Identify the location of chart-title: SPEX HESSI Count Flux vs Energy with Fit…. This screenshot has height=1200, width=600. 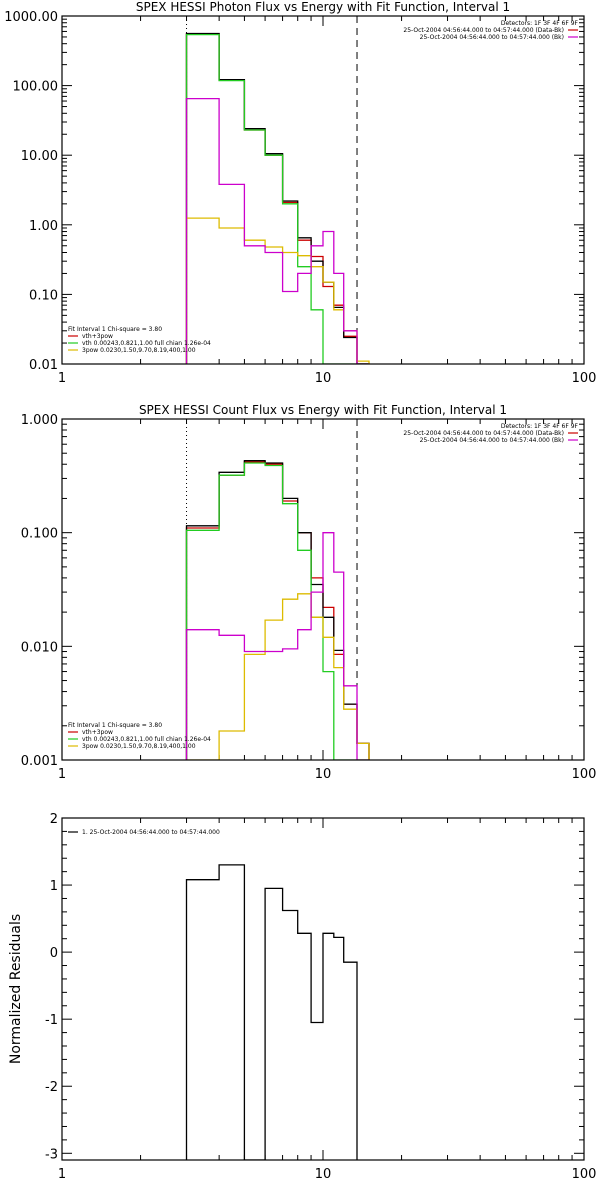
(323, 410).